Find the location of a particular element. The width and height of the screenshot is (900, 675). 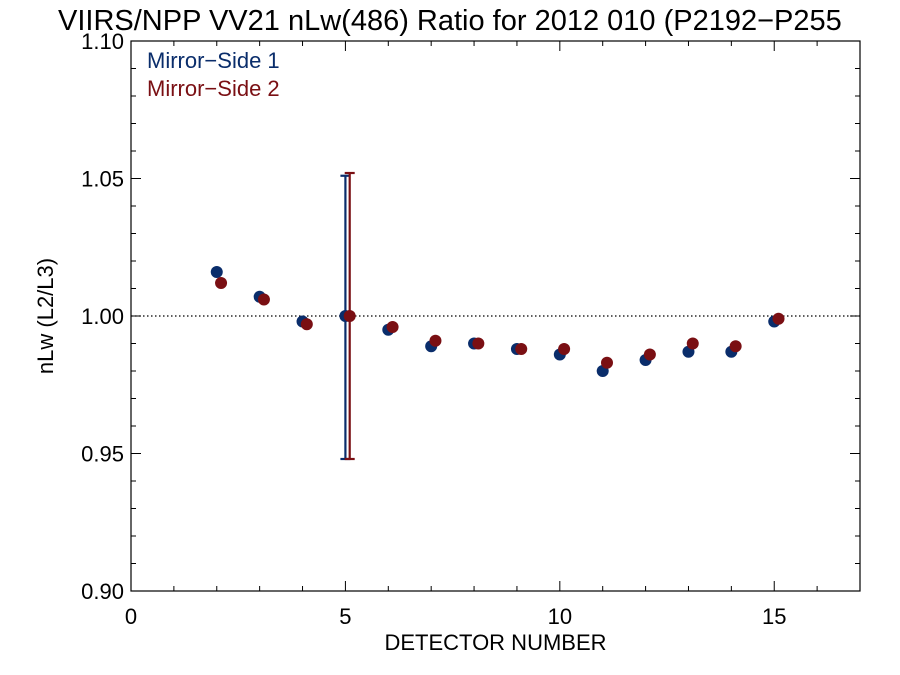

x-axis-label: DETECTOR NUMBER is located at coordinates (495, 642).